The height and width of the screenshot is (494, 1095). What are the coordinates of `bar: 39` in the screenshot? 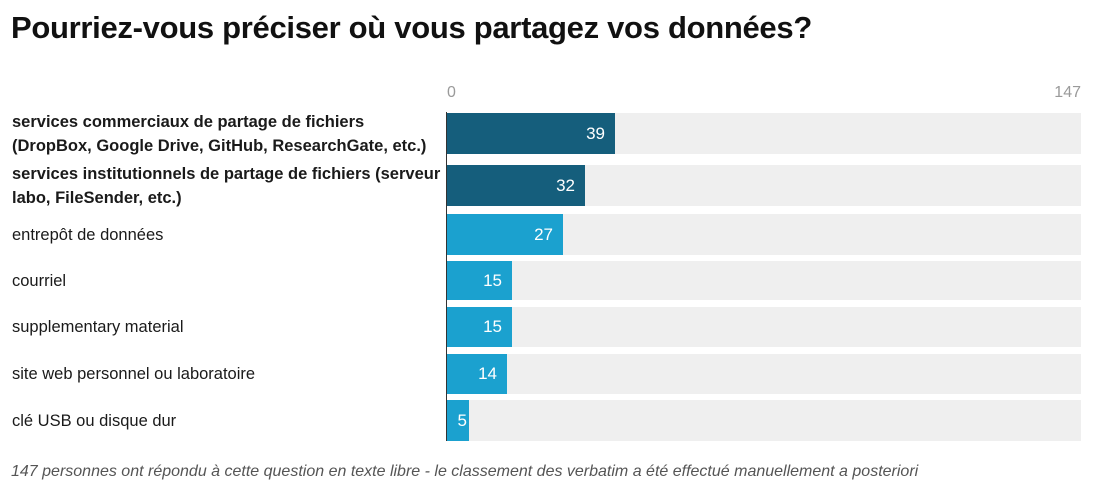 It's located at (531, 133).